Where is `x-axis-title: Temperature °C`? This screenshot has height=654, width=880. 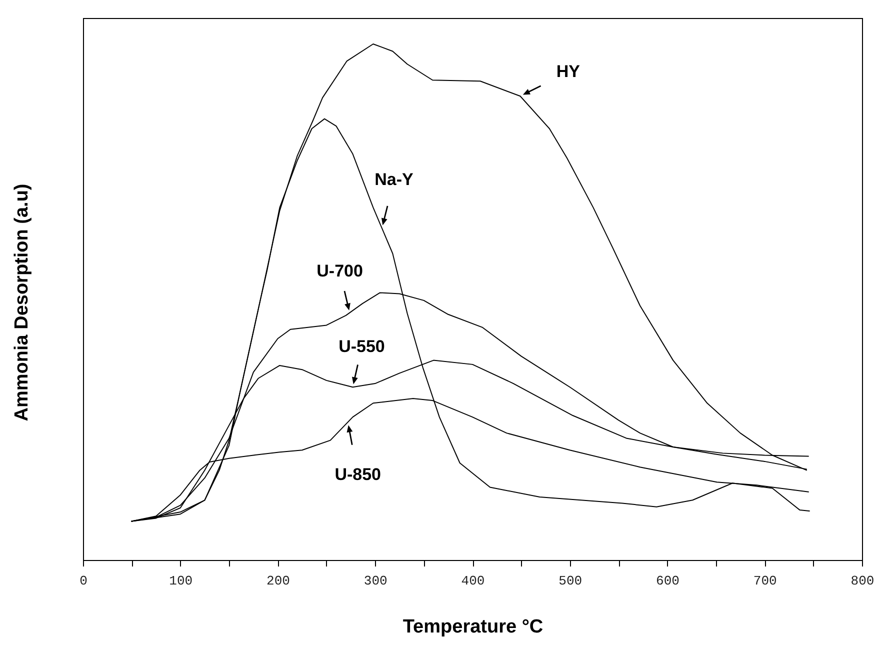
x-axis-title: Temperature °C is located at coordinates (473, 627).